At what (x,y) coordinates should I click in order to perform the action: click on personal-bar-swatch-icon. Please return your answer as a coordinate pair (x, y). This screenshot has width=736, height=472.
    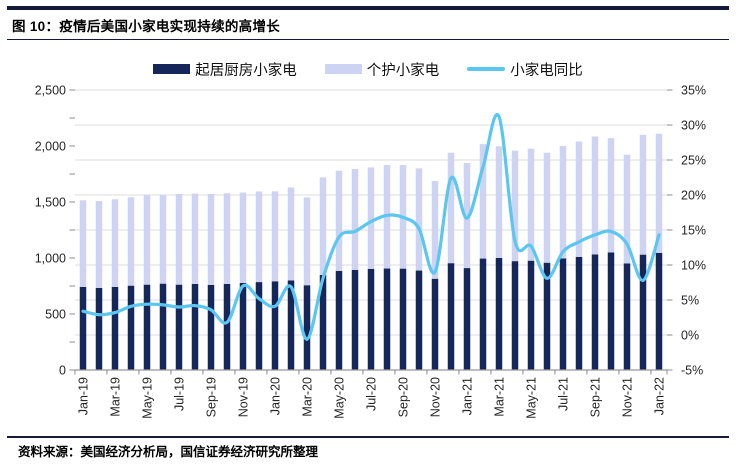
    Looking at the image, I should click on (343, 69).